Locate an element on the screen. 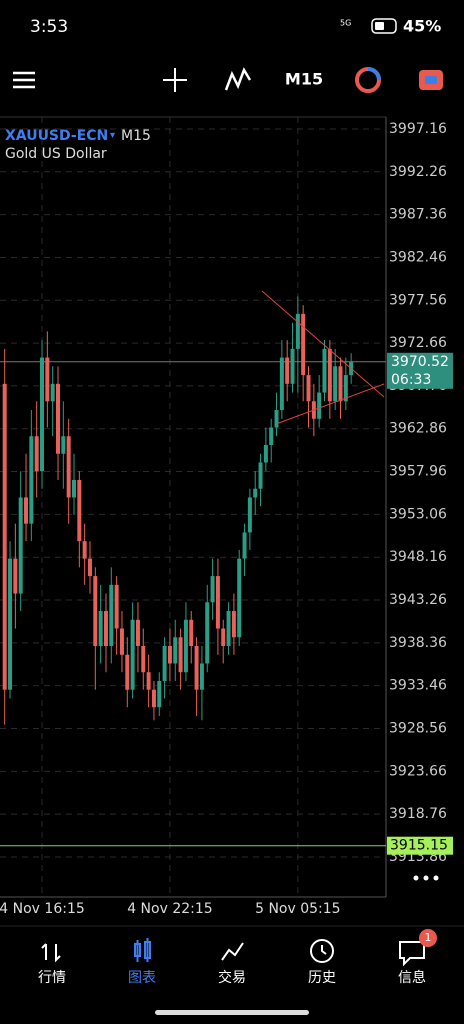  price-tag-countdown: 06:33 is located at coordinates (411, 380).